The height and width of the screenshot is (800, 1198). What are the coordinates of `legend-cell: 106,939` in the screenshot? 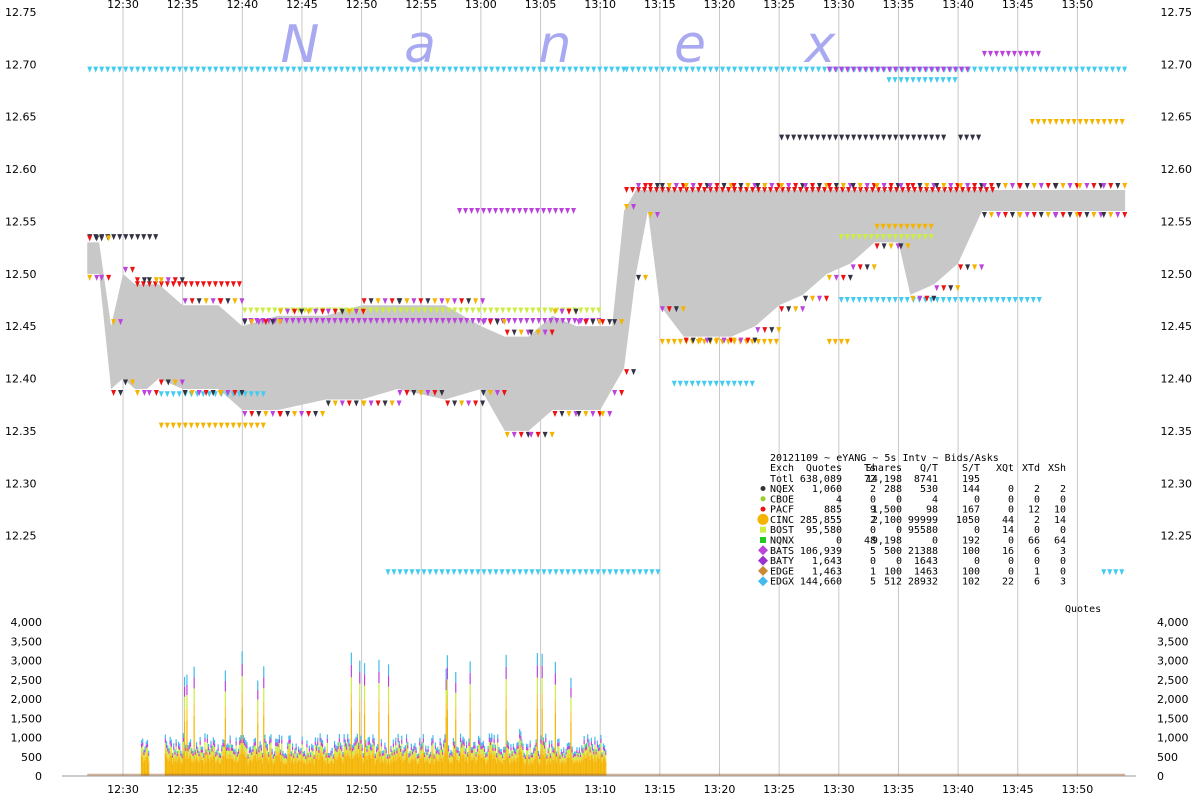 It's located at (821, 551).